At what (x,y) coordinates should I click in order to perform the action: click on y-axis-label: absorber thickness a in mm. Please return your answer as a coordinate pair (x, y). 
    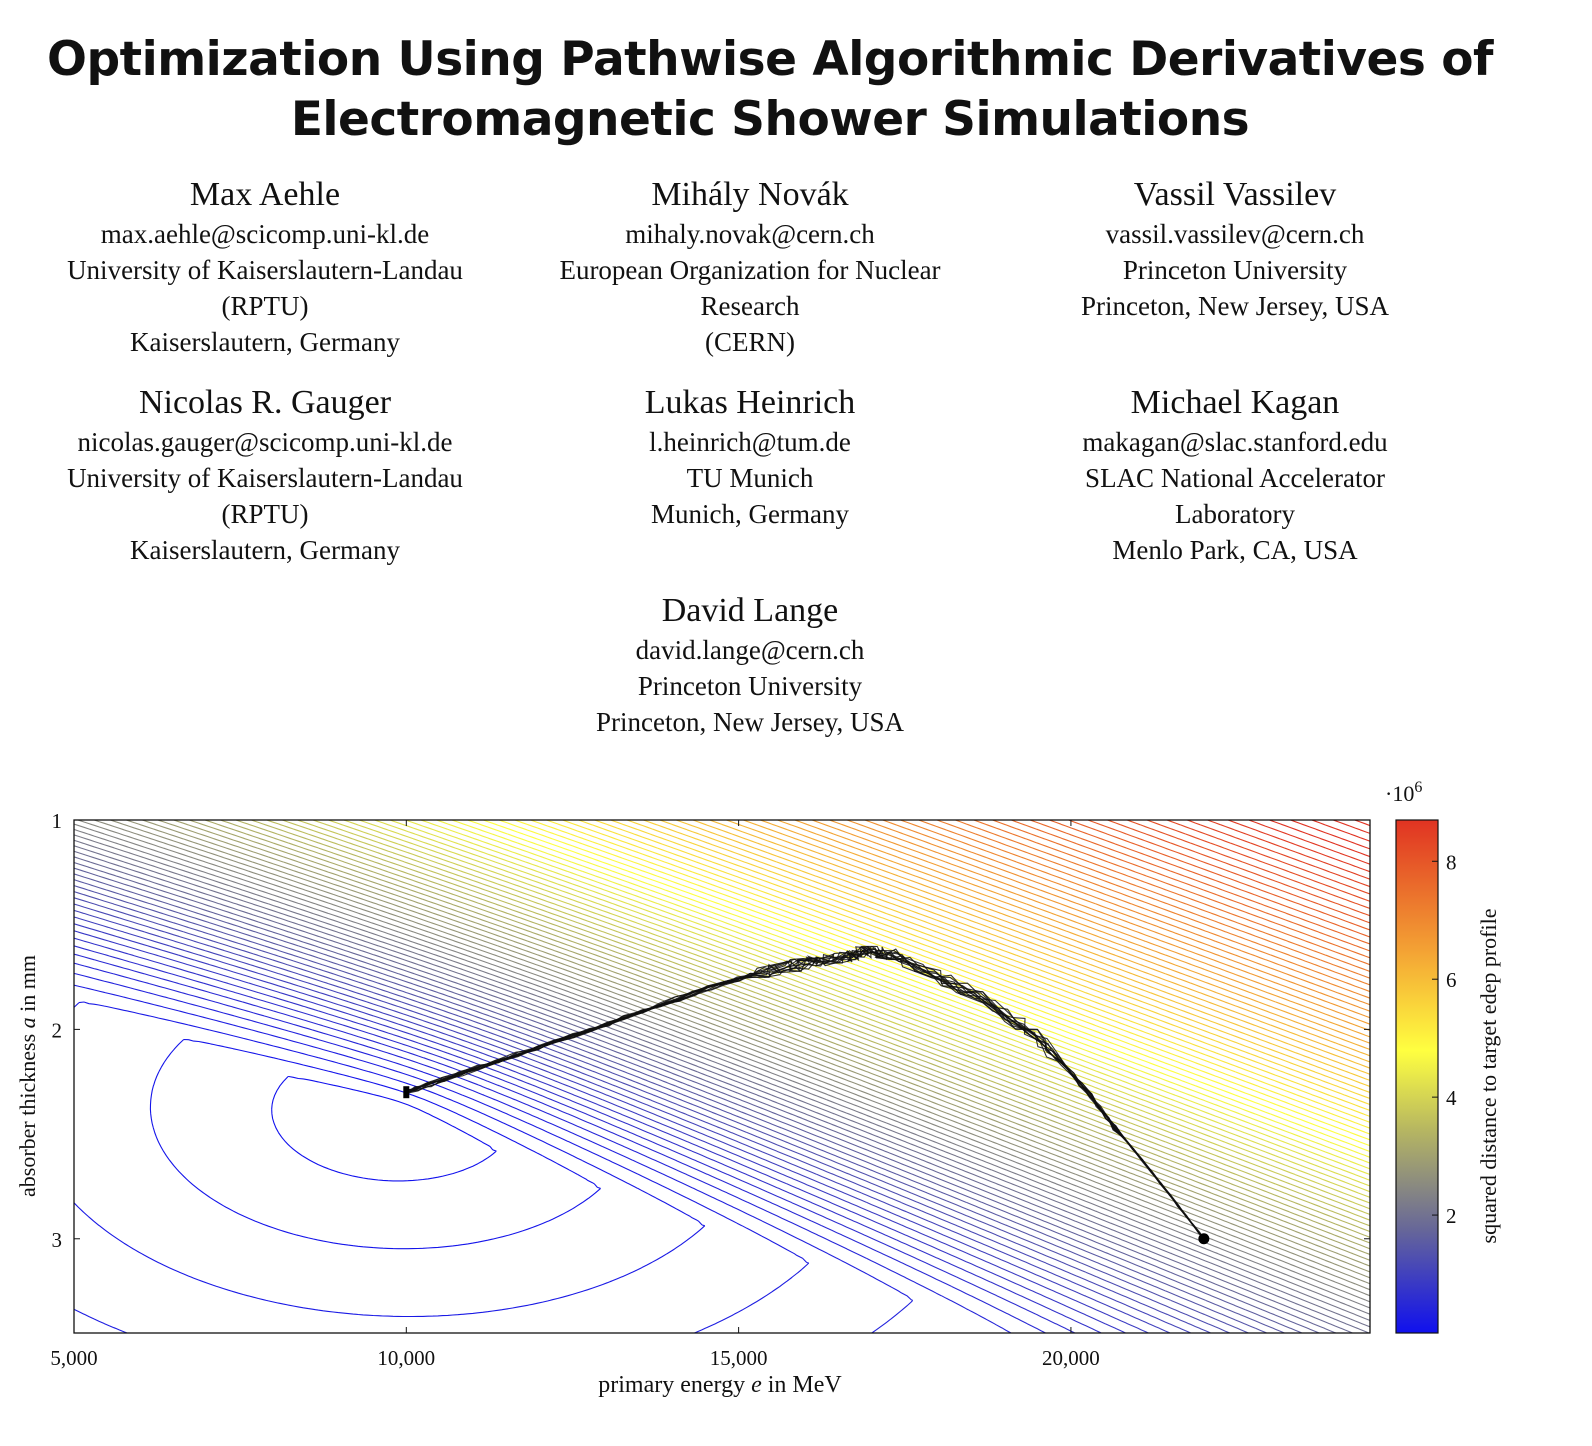
    Looking at the image, I should click on (27, 1076).